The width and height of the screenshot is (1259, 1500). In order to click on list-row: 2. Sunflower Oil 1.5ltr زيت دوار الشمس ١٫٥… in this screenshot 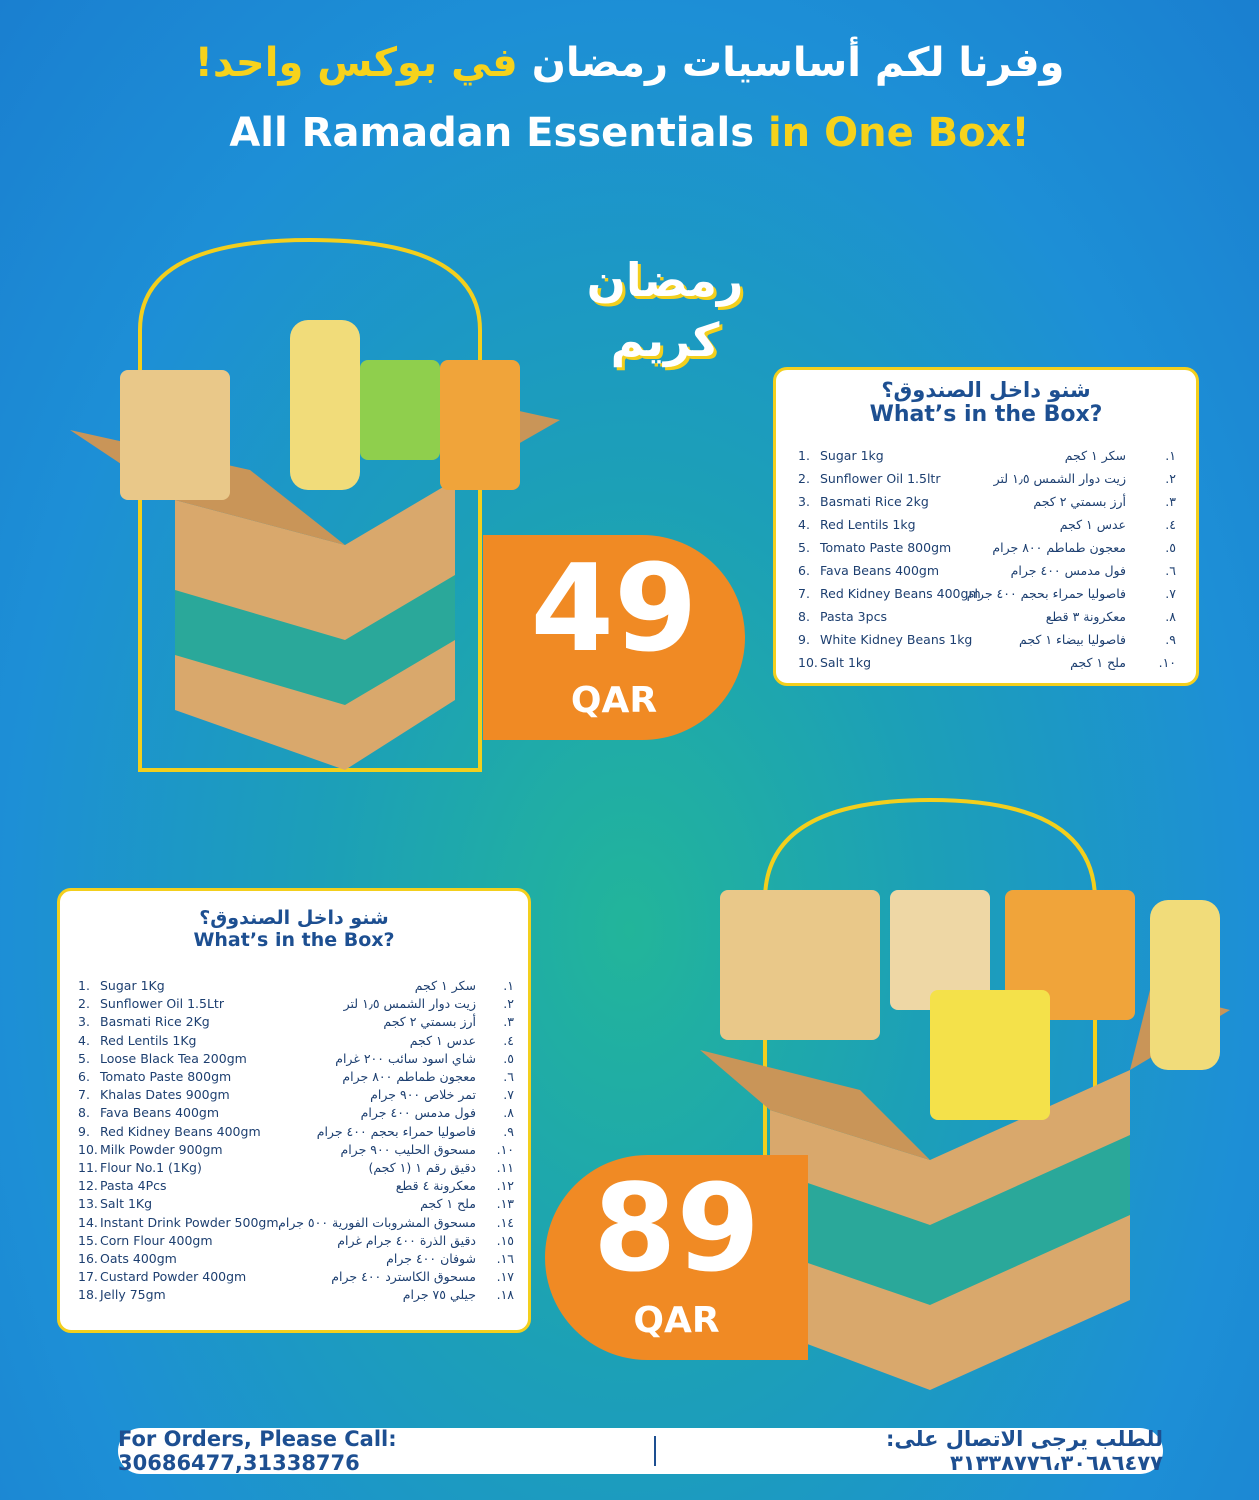, I will do `click(986, 480)`.